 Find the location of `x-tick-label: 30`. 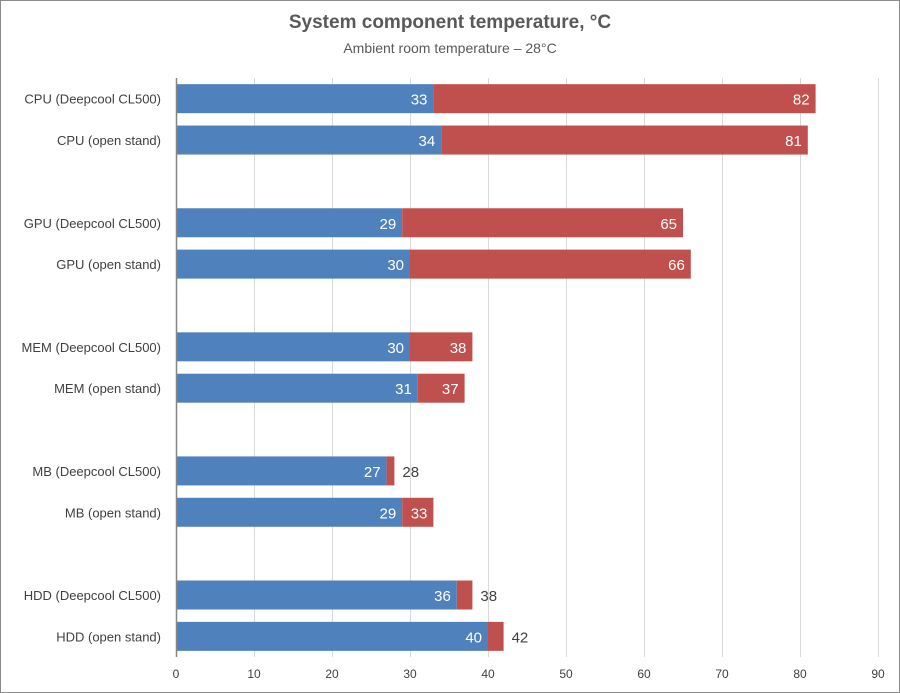

x-tick-label: 30 is located at coordinates (410, 674).